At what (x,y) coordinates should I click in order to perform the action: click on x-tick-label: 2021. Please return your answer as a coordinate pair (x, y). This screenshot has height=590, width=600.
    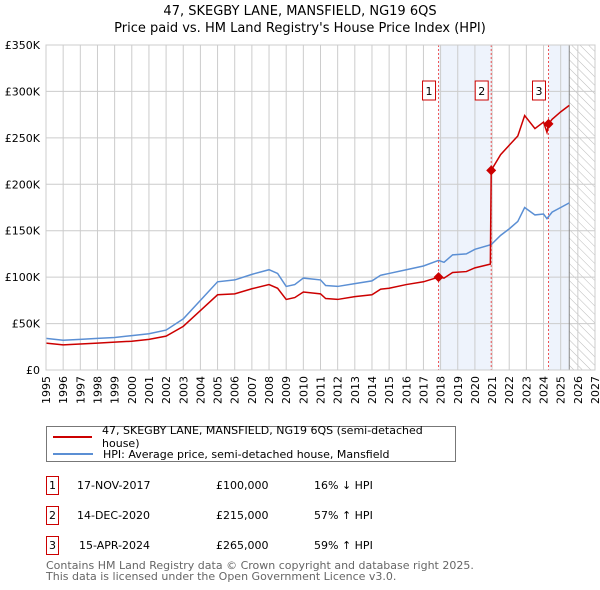
    Looking at the image, I should click on (492, 390).